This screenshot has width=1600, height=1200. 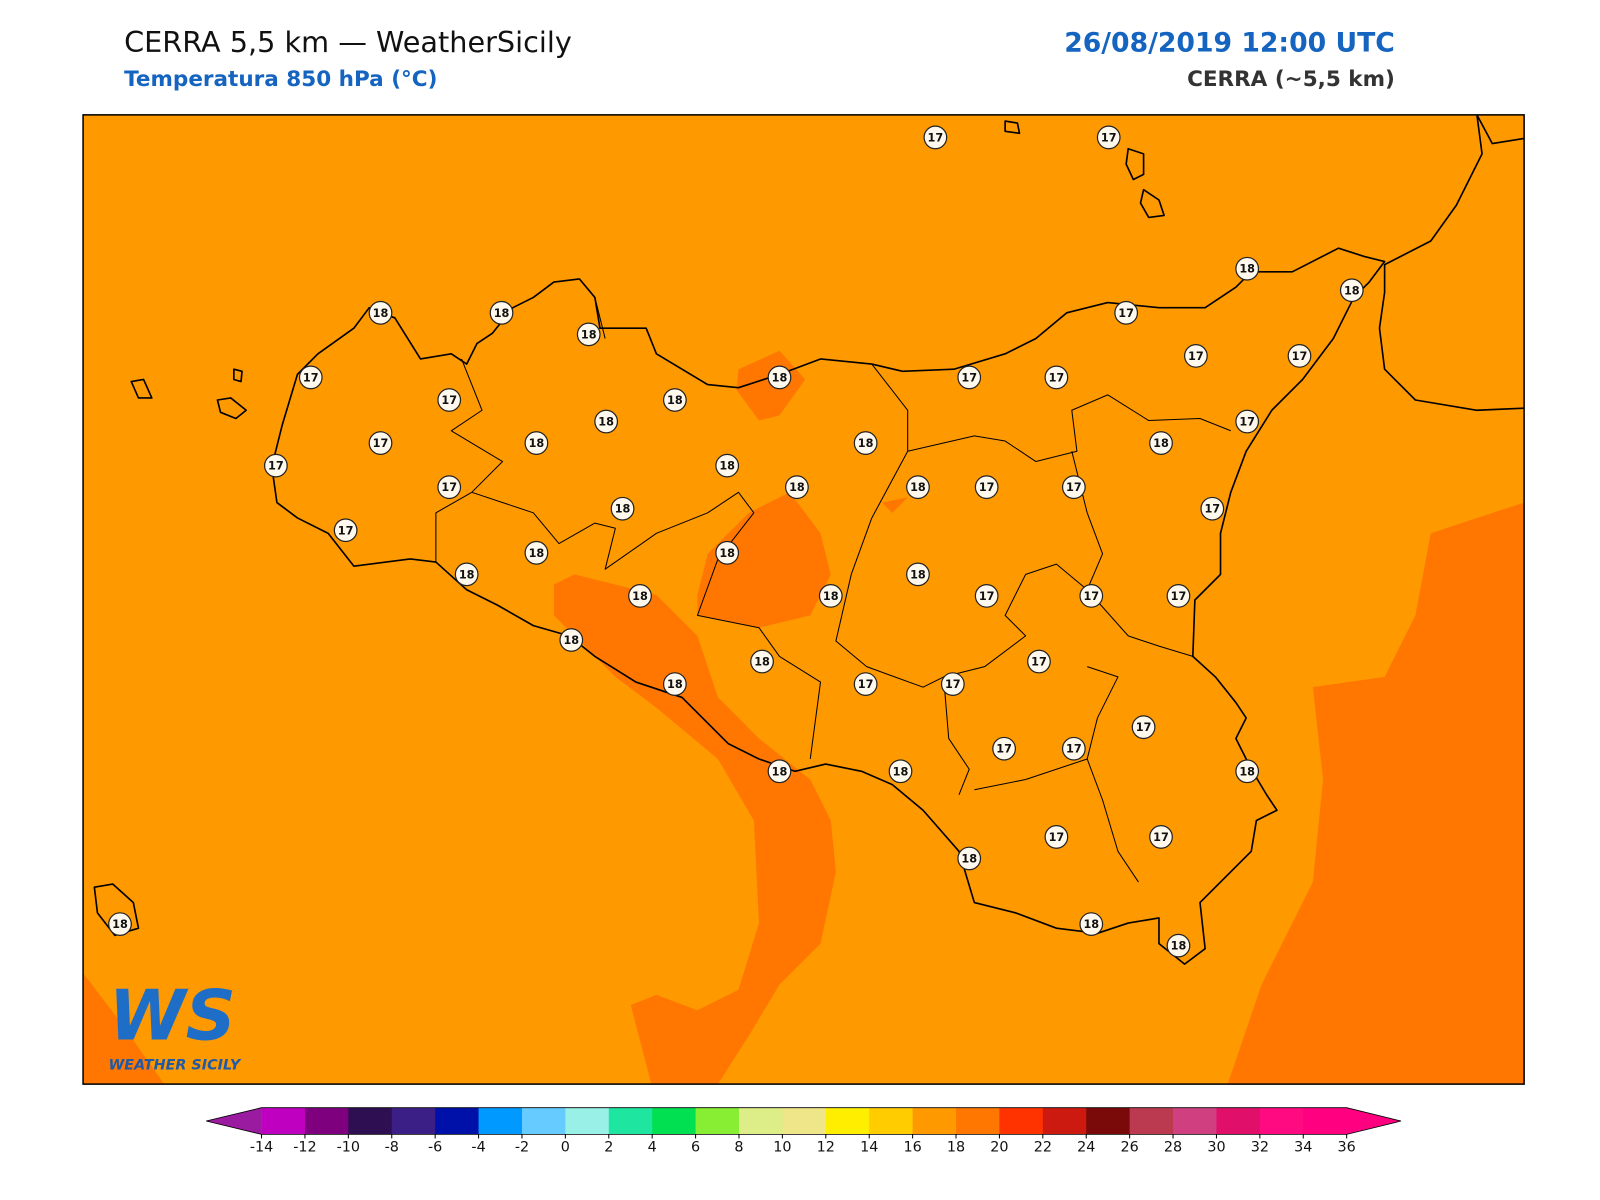 What do you see at coordinates (1451, 263) in the screenshot?
I see `mainland-coast` at bounding box center [1451, 263].